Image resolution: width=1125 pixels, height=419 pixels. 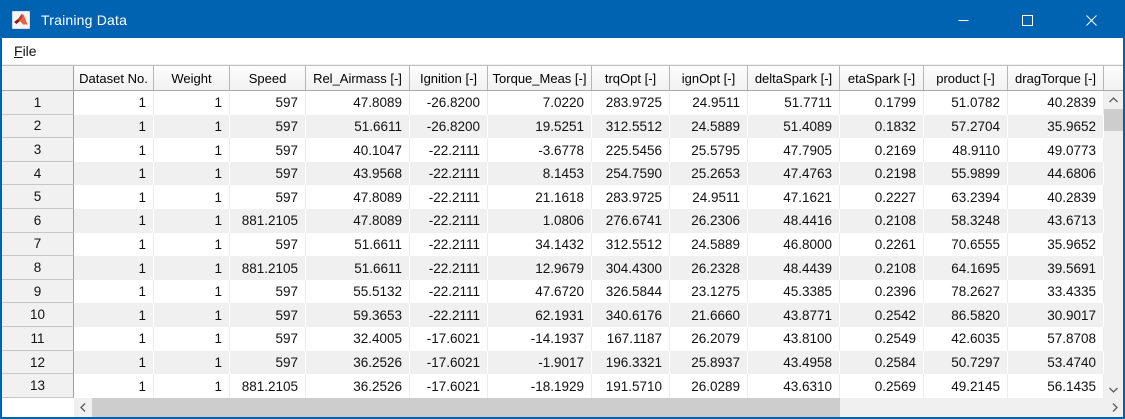 What do you see at coordinates (882, 78) in the screenshot?
I see `column-header: etaSpark [-]` at bounding box center [882, 78].